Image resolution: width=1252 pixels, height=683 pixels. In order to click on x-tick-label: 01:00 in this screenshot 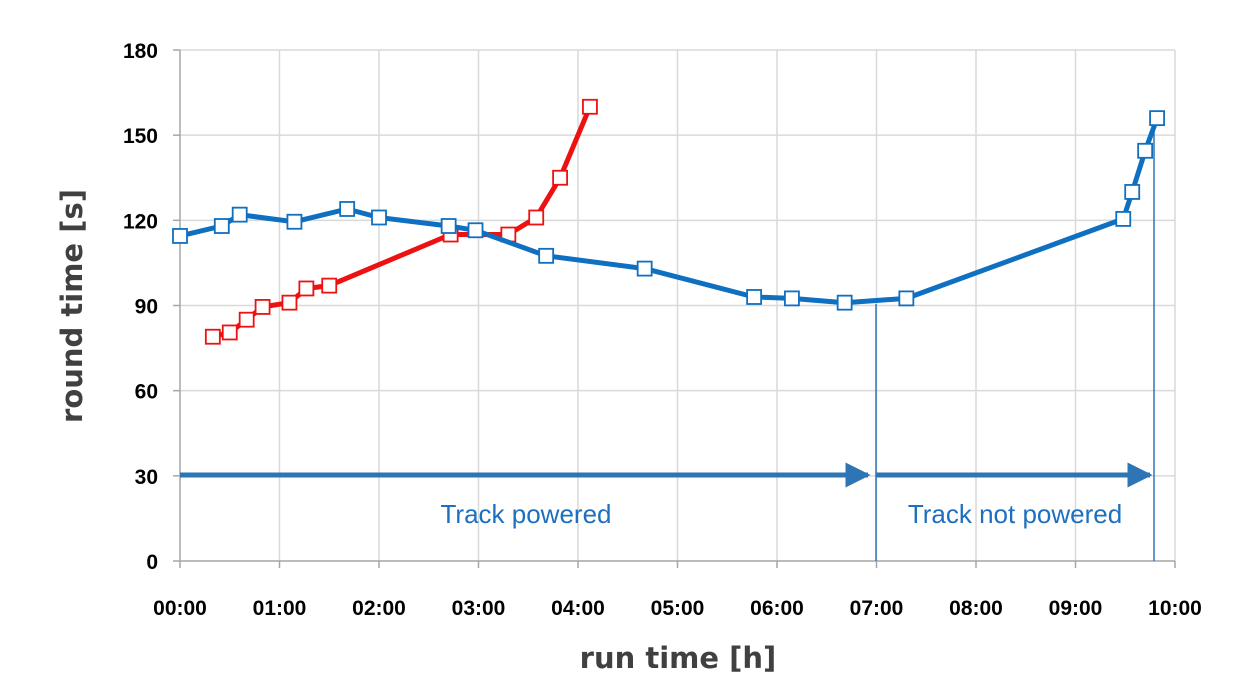, I will do `click(280, 608)`.